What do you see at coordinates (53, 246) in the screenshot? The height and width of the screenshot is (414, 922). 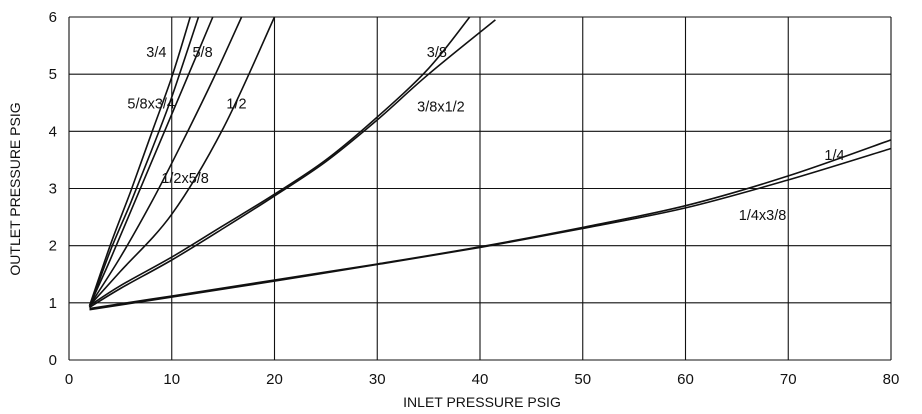 I see `y-tick-label: 2` at bounding box center [53, 246].